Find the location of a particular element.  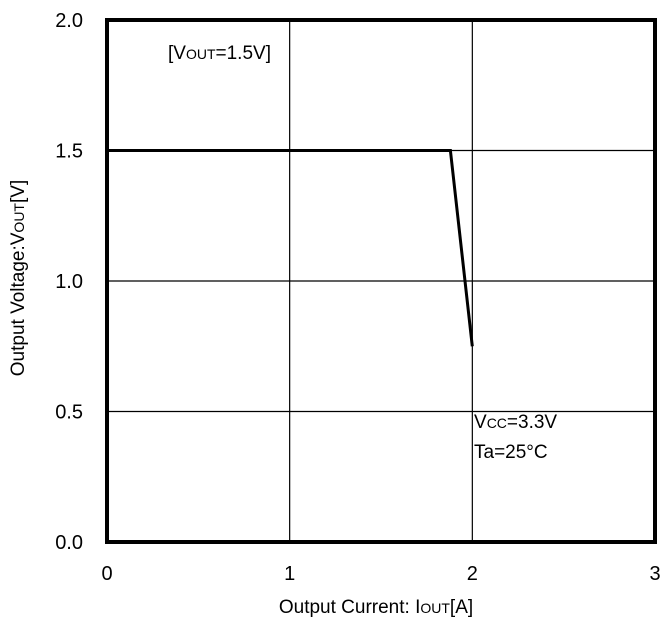

y-tick-labels: 0.0 0.5 1.0 1.5 2.0 is located at coordinates (69, 282).